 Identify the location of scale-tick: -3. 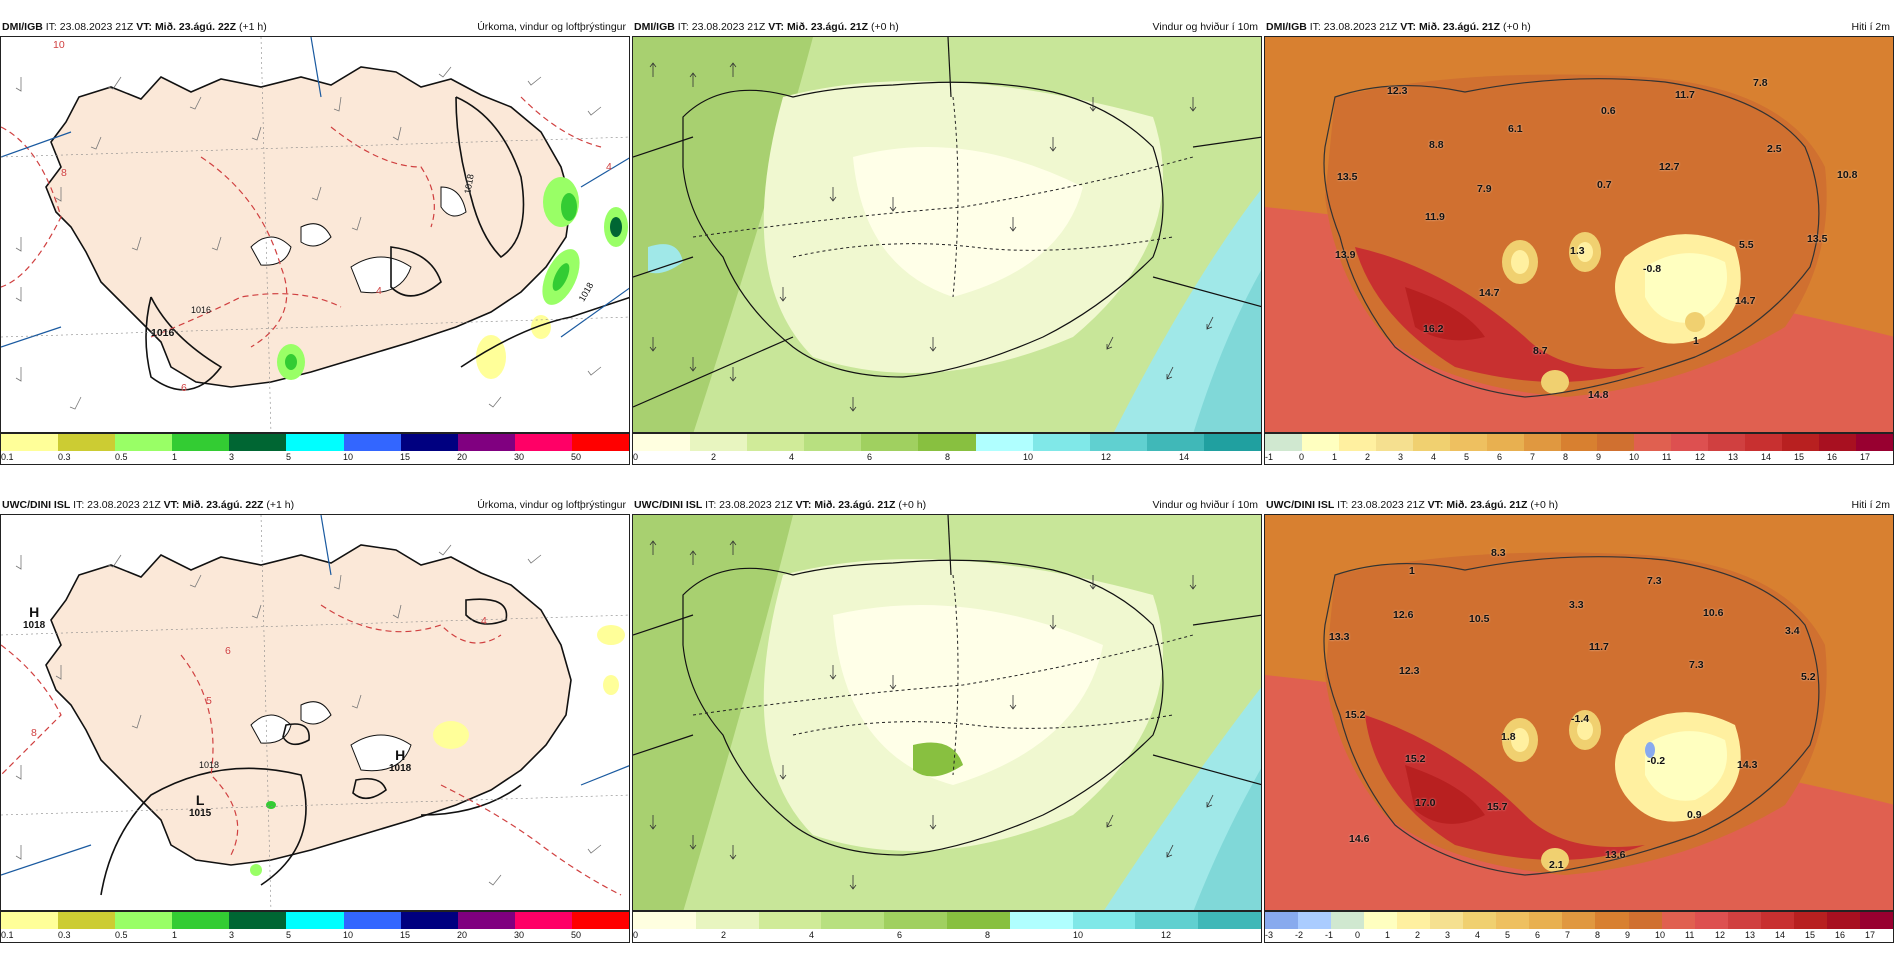
(1269, 935).